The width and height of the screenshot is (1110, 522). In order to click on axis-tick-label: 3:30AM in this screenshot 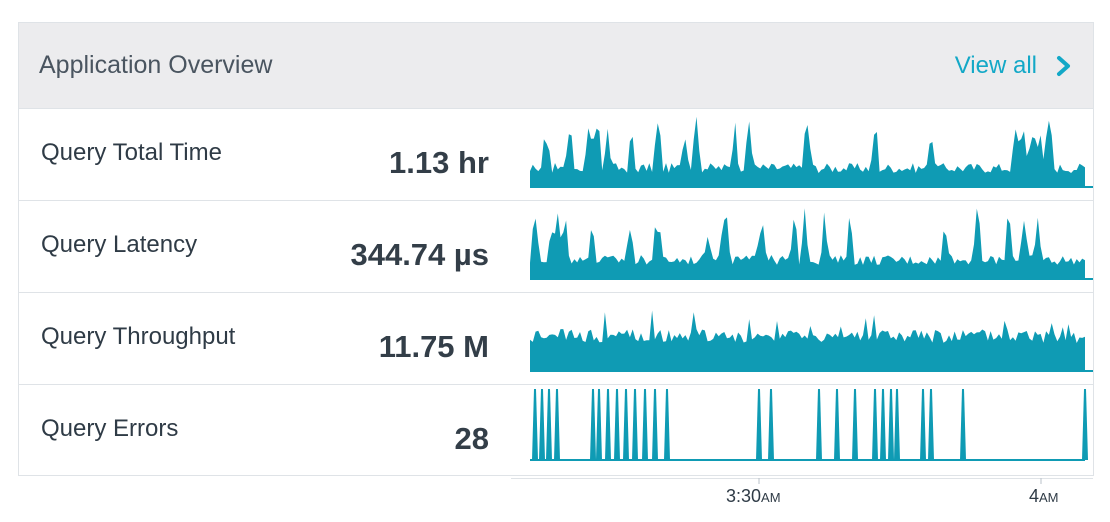, I will do `click(753, 496)`.